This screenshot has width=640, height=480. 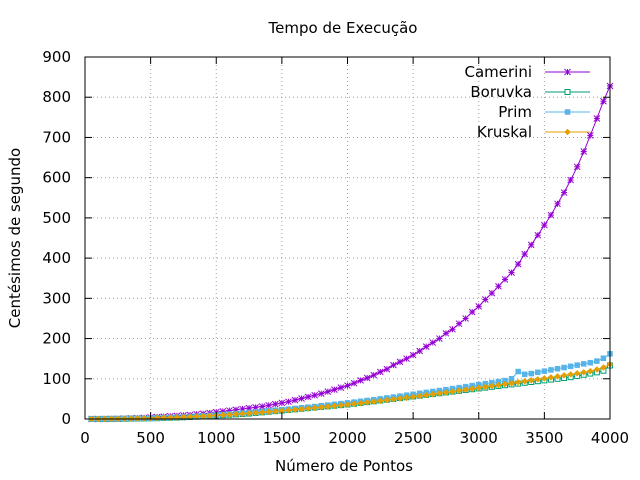 What do you see at coordinates (56, 97) in the screenshot?
I see `y-tick-label: 800` at bounding box center [56, 97].